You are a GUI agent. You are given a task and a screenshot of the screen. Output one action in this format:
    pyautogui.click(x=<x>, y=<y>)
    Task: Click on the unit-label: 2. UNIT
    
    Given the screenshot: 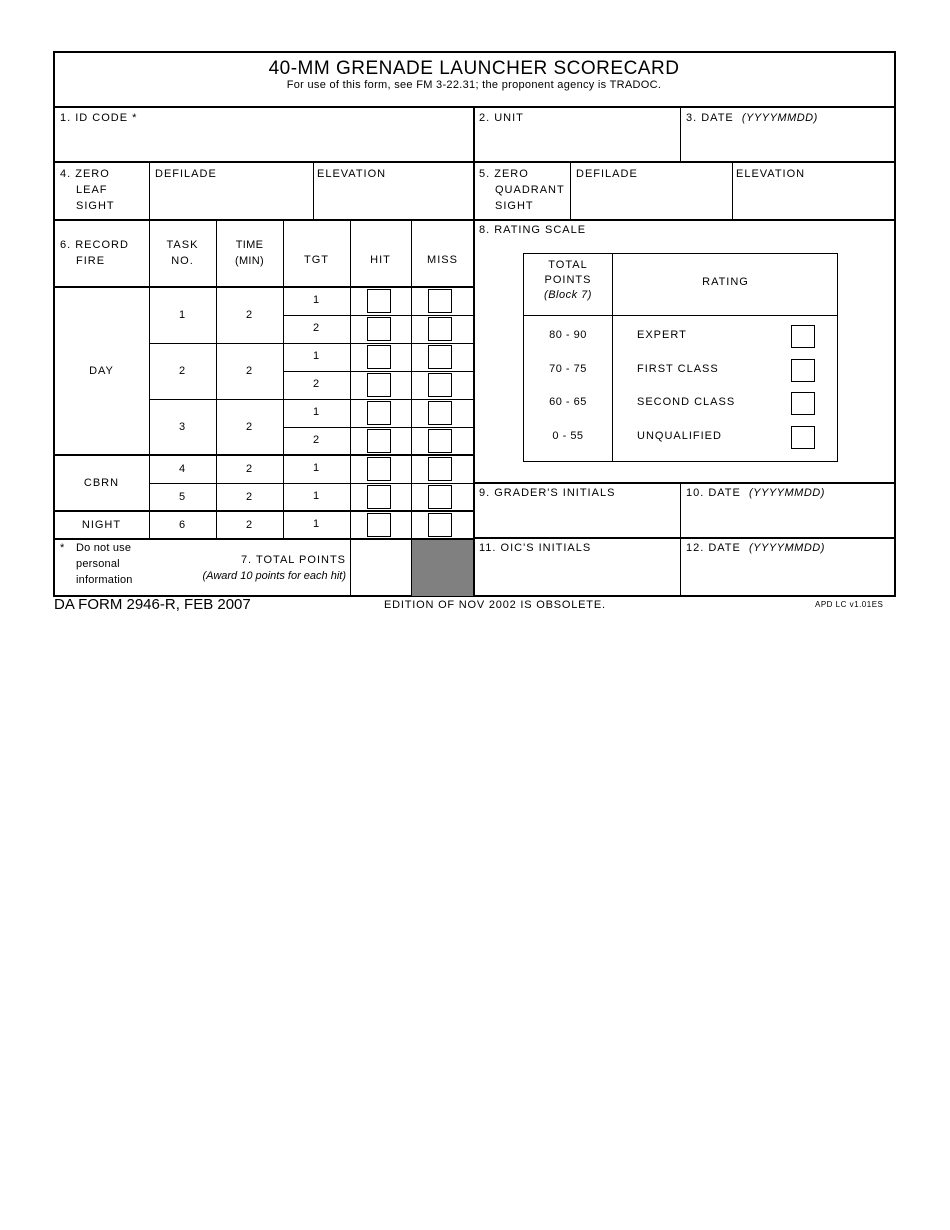 What is the action you would take?
    pyautogui.click(x=501, y=118)
    